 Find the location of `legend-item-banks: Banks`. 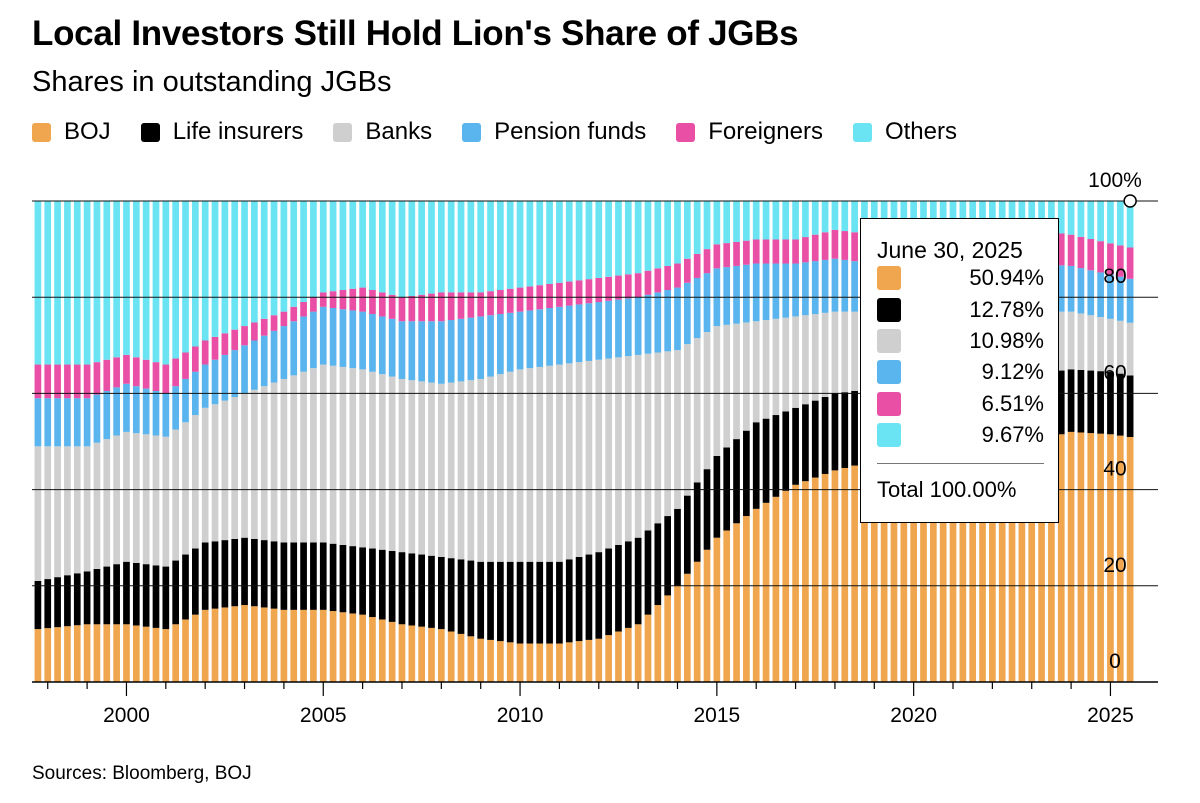

legend-item-banks: Banks is located at coordinates (382, 132).